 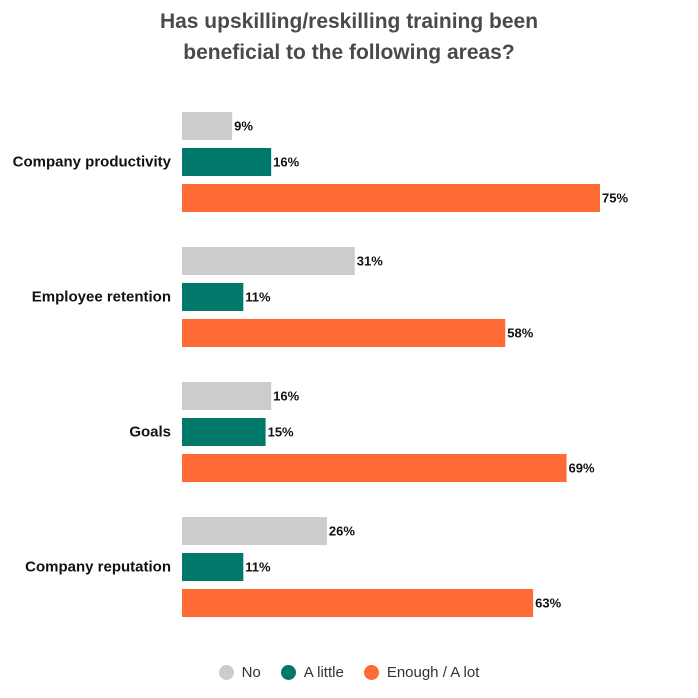 What do you see at coordinates (224, 432) in the screenshot?
I see `bar-goals-a-little` at bounding box center [224, 432].